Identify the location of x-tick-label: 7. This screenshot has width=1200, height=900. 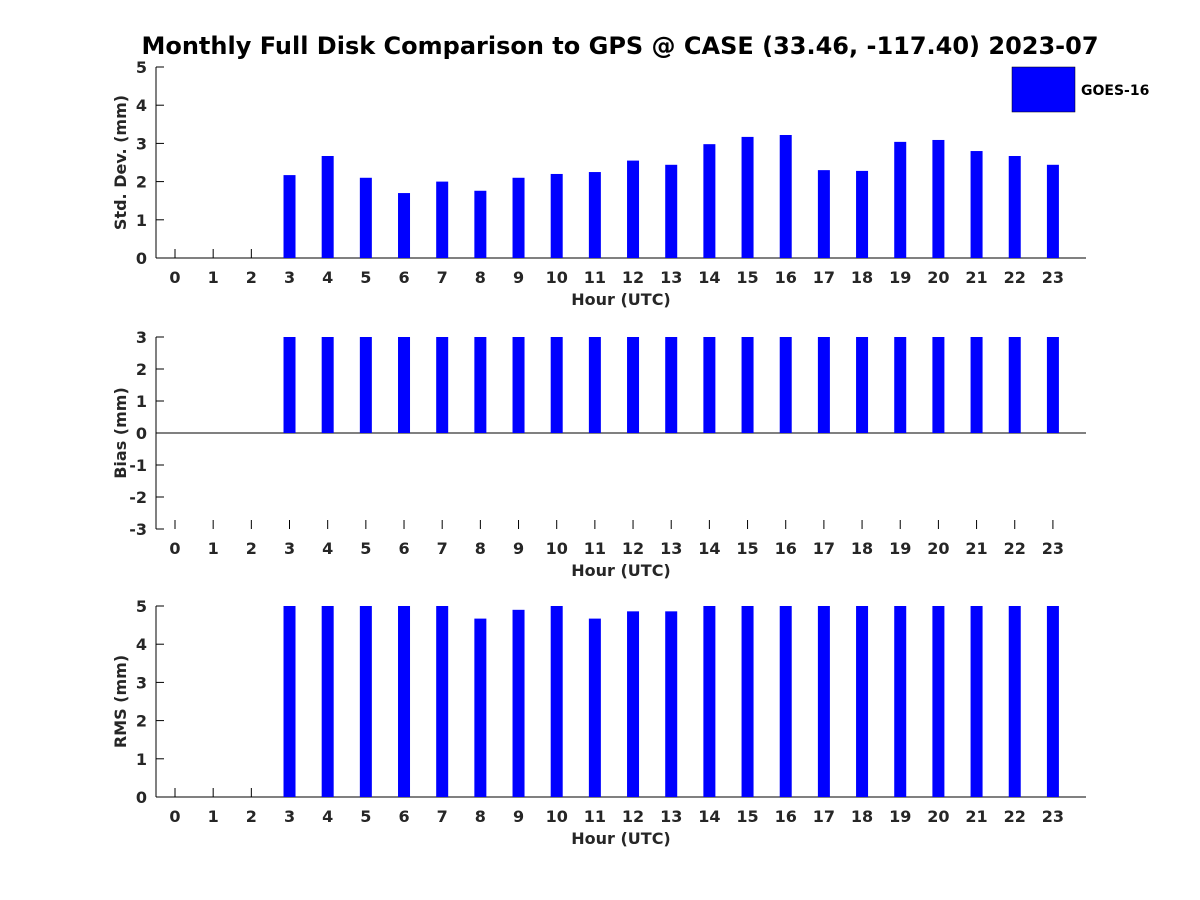
(442, 548).